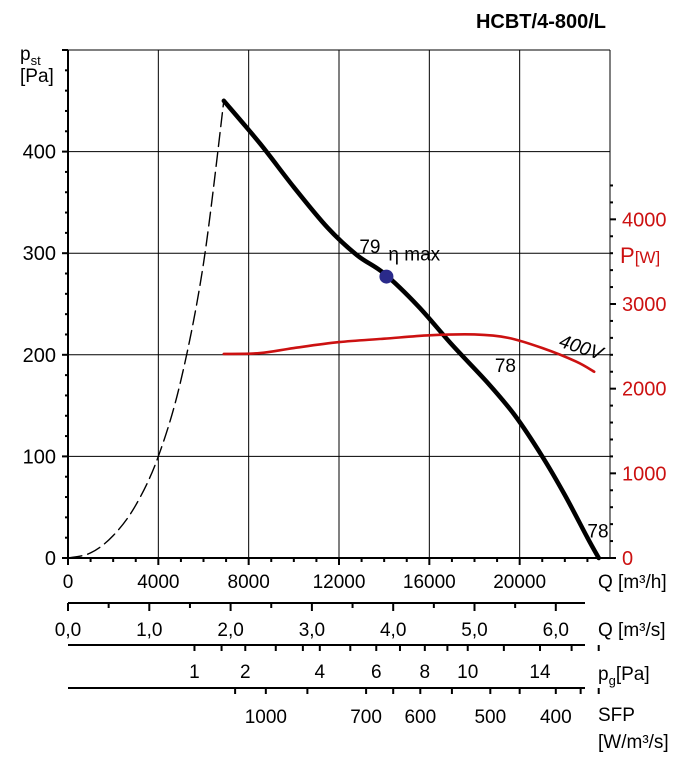 Image resolution: width=694 pixels, height=761 pixels. Describe the element at coordinates (68, 582) in the screenshot. I see `x-tick-label: 0` at that location.